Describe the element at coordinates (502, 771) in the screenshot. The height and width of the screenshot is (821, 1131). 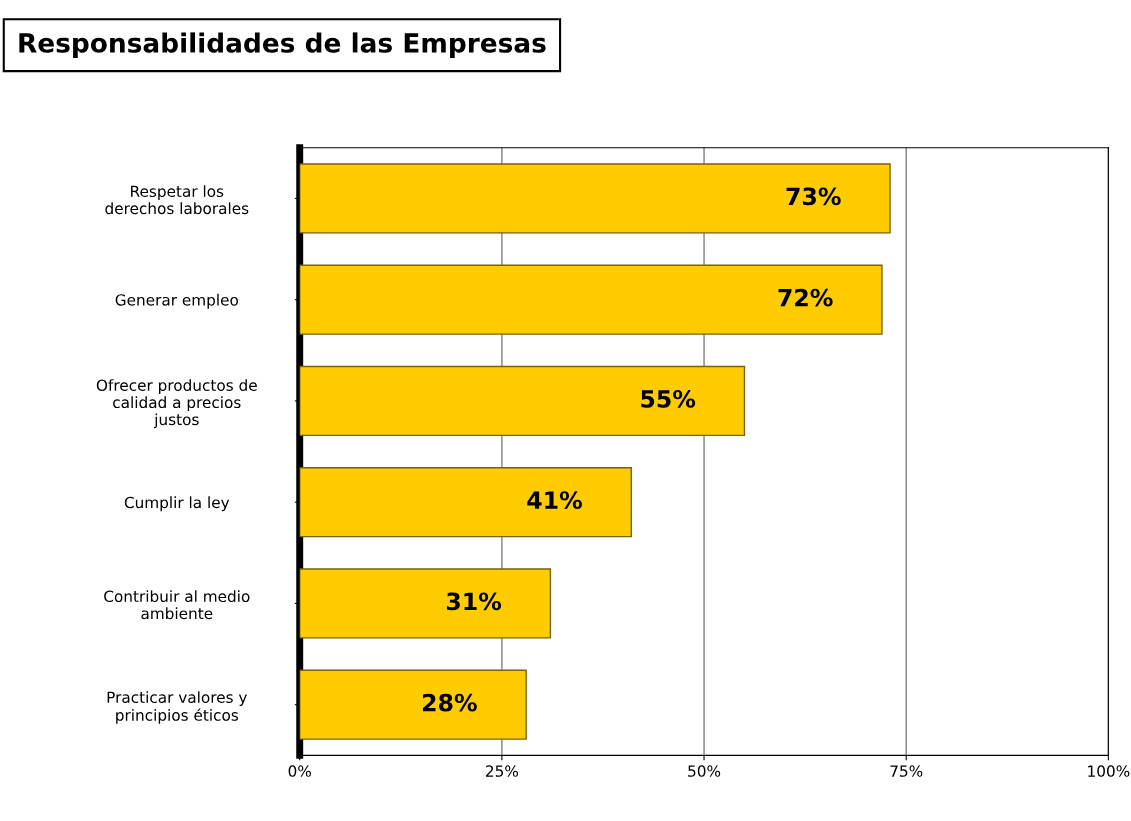
I see `x-tick-label: 25%` at that location.